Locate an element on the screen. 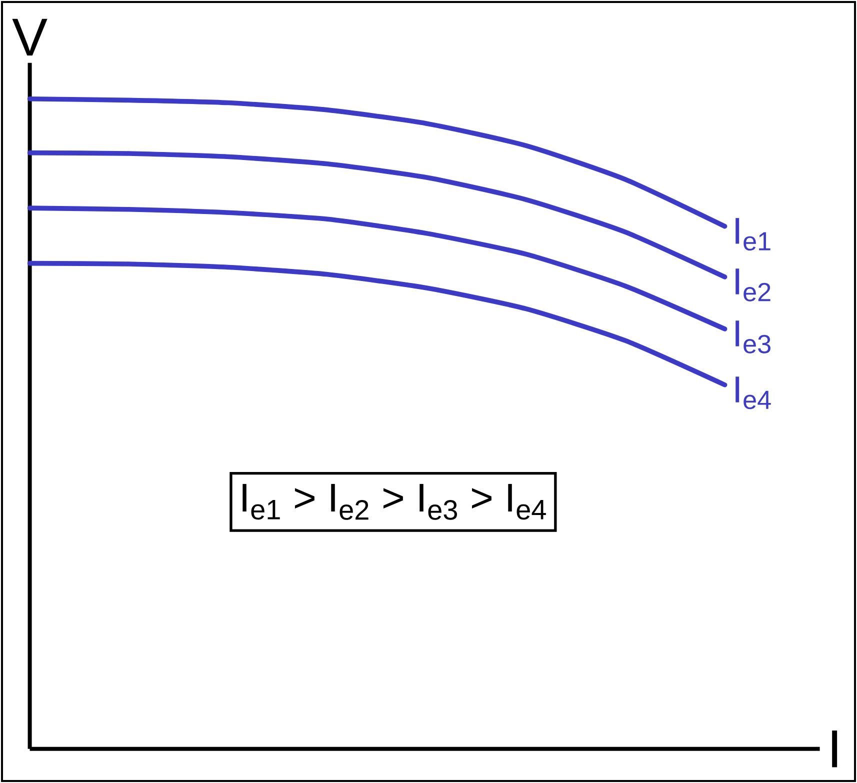 The image size is (857, 783). series-label: I$_{e3}$ is located at coordinates (753, 337).